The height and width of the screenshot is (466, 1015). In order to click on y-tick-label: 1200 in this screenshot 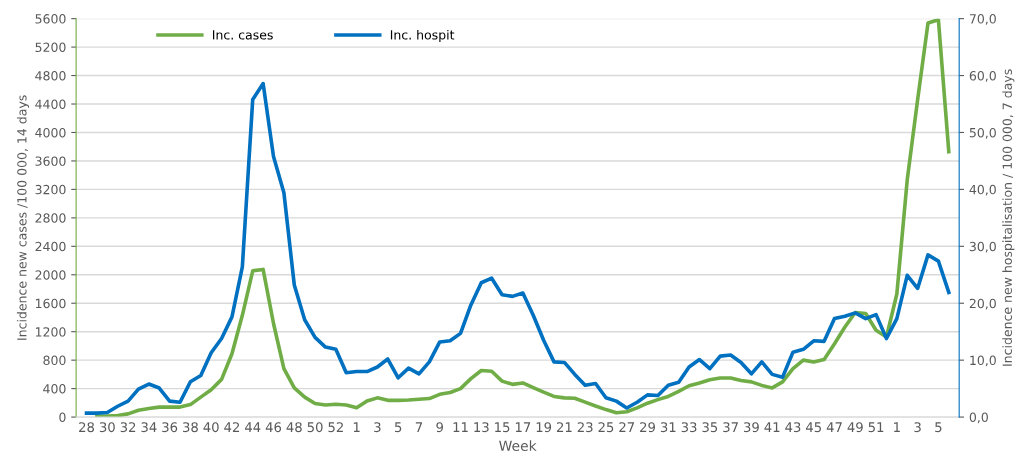, I will do `click(50, 332)`.